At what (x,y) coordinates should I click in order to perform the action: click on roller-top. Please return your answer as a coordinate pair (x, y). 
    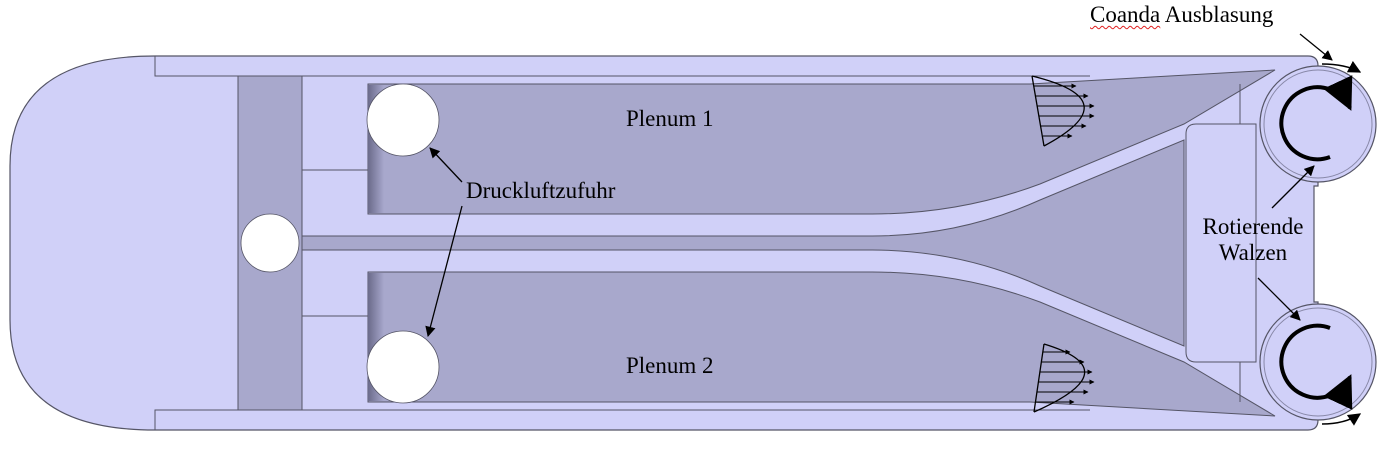
    Looking at the image, I should click on (1318, 124).